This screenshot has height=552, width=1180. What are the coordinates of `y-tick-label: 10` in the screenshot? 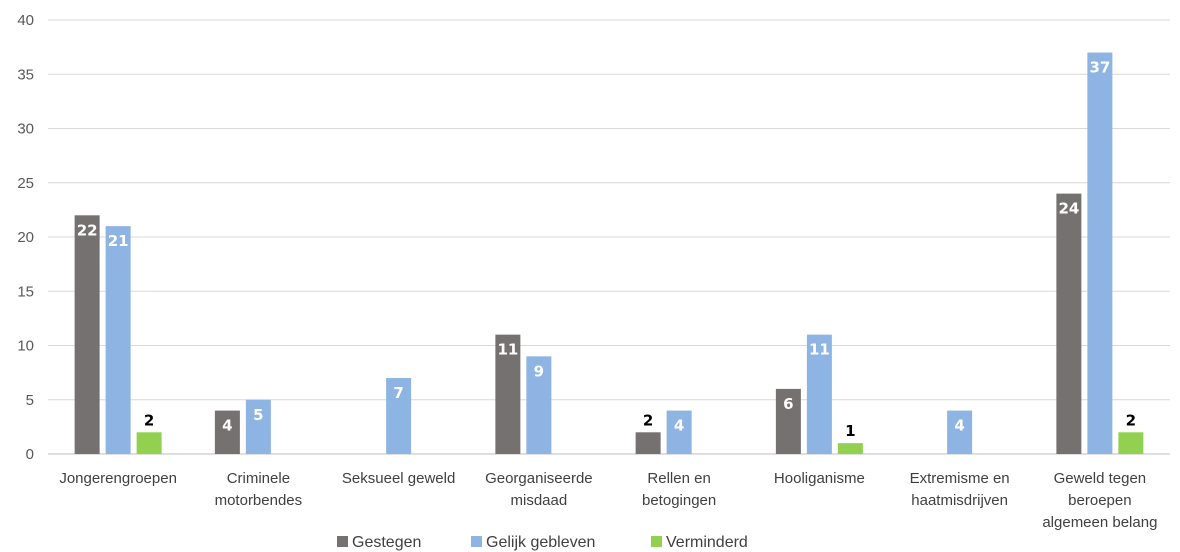 It's located at (25, 346).